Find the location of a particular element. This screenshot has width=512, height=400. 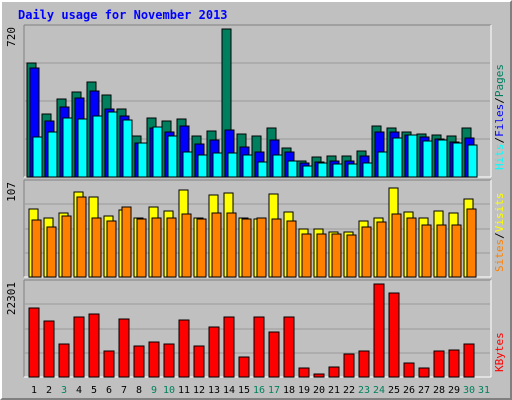

legend-item-hits: Hits is located at coordinates (499, 157).